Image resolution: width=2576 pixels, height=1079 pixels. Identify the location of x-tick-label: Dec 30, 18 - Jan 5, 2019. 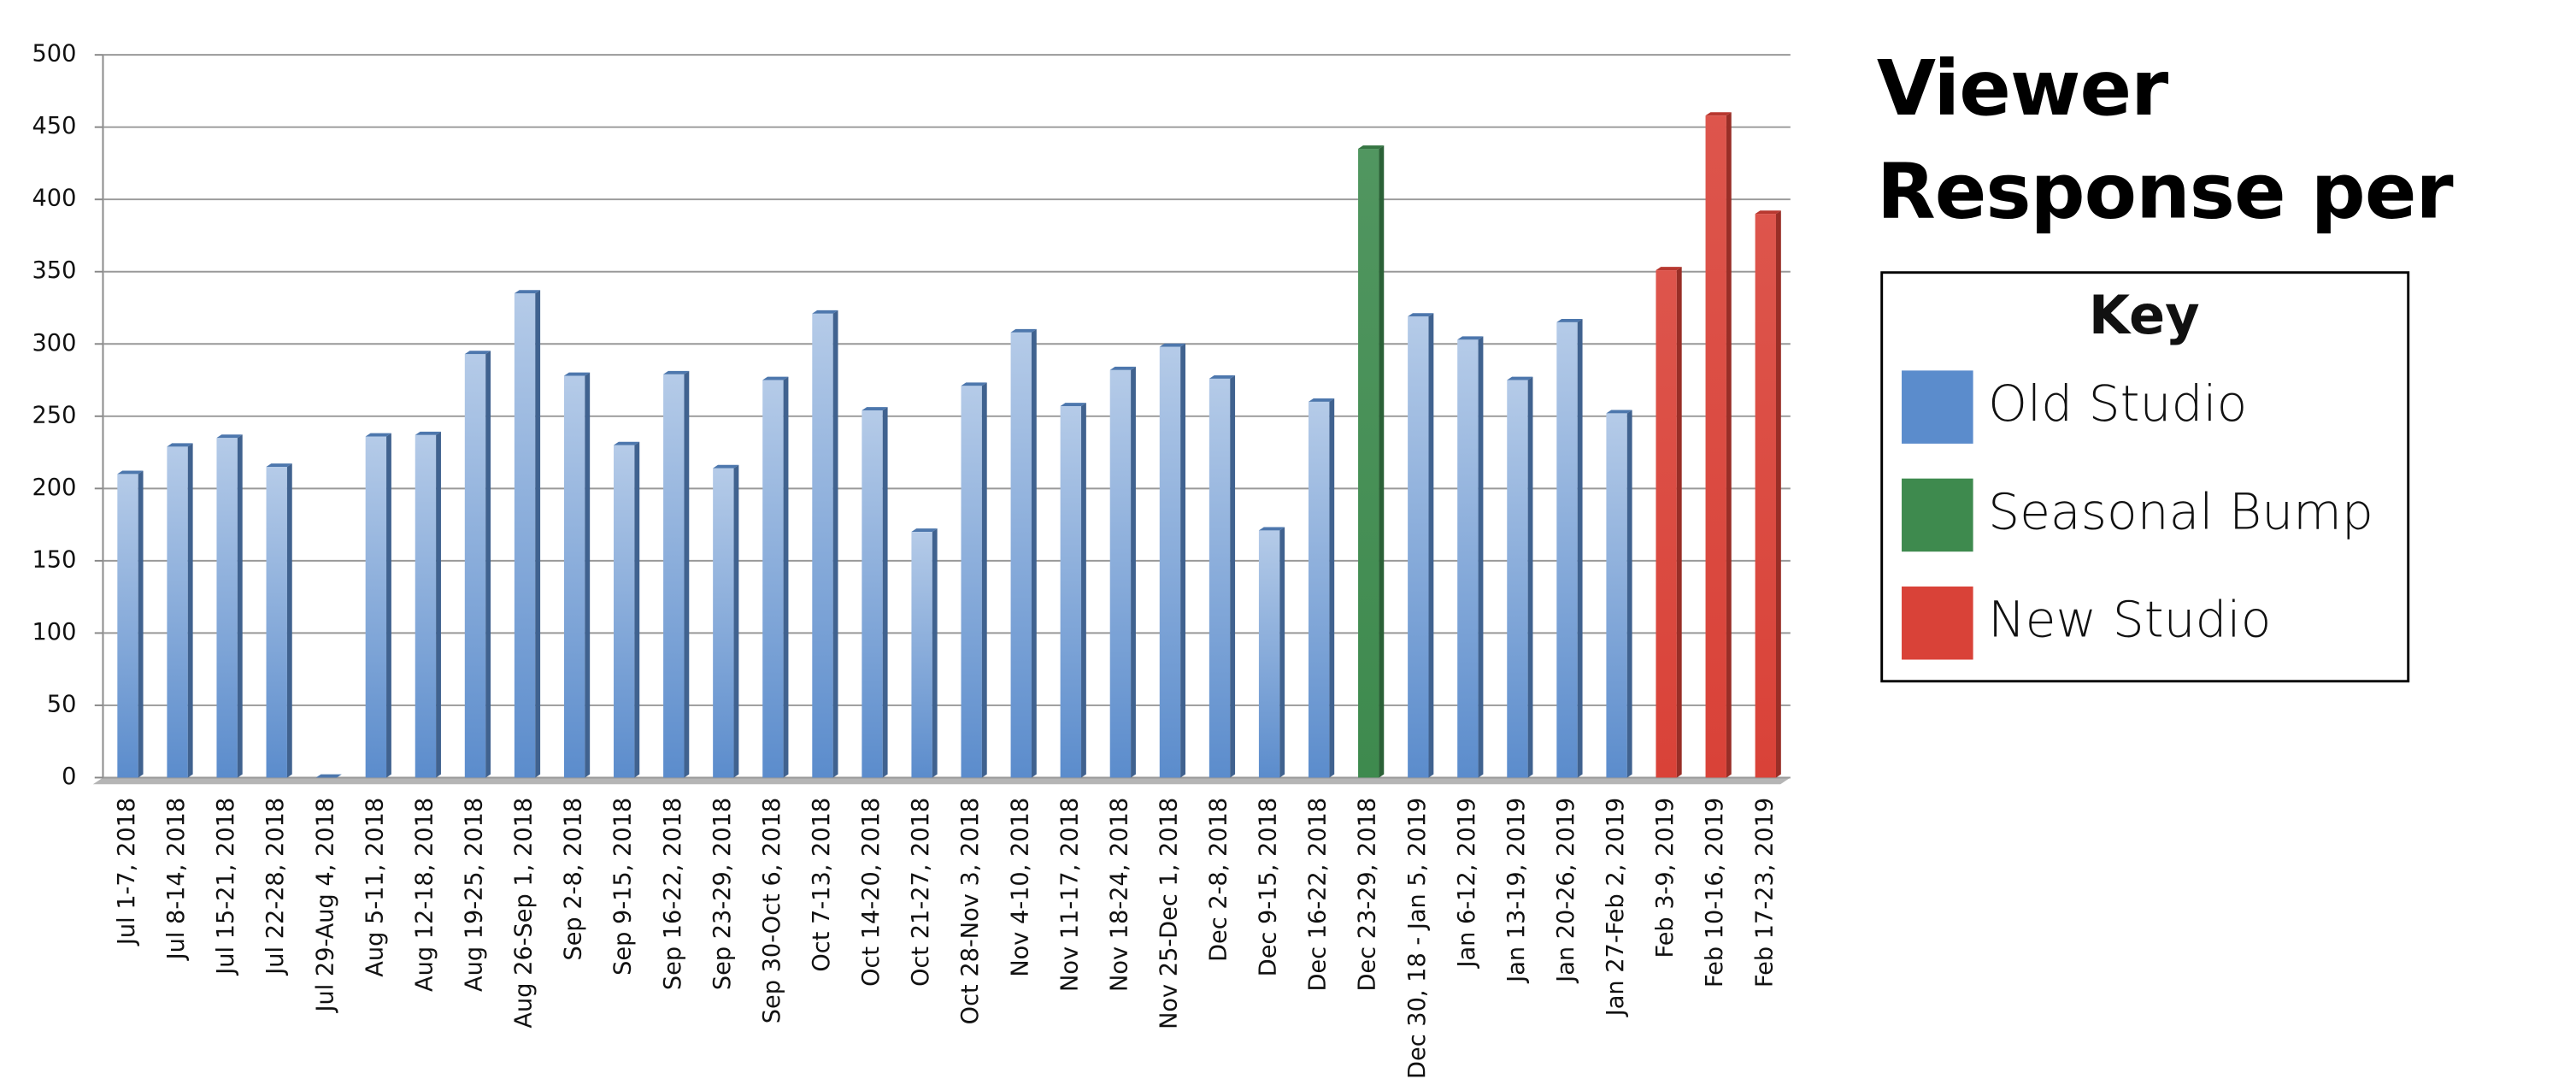
(1417, 938).